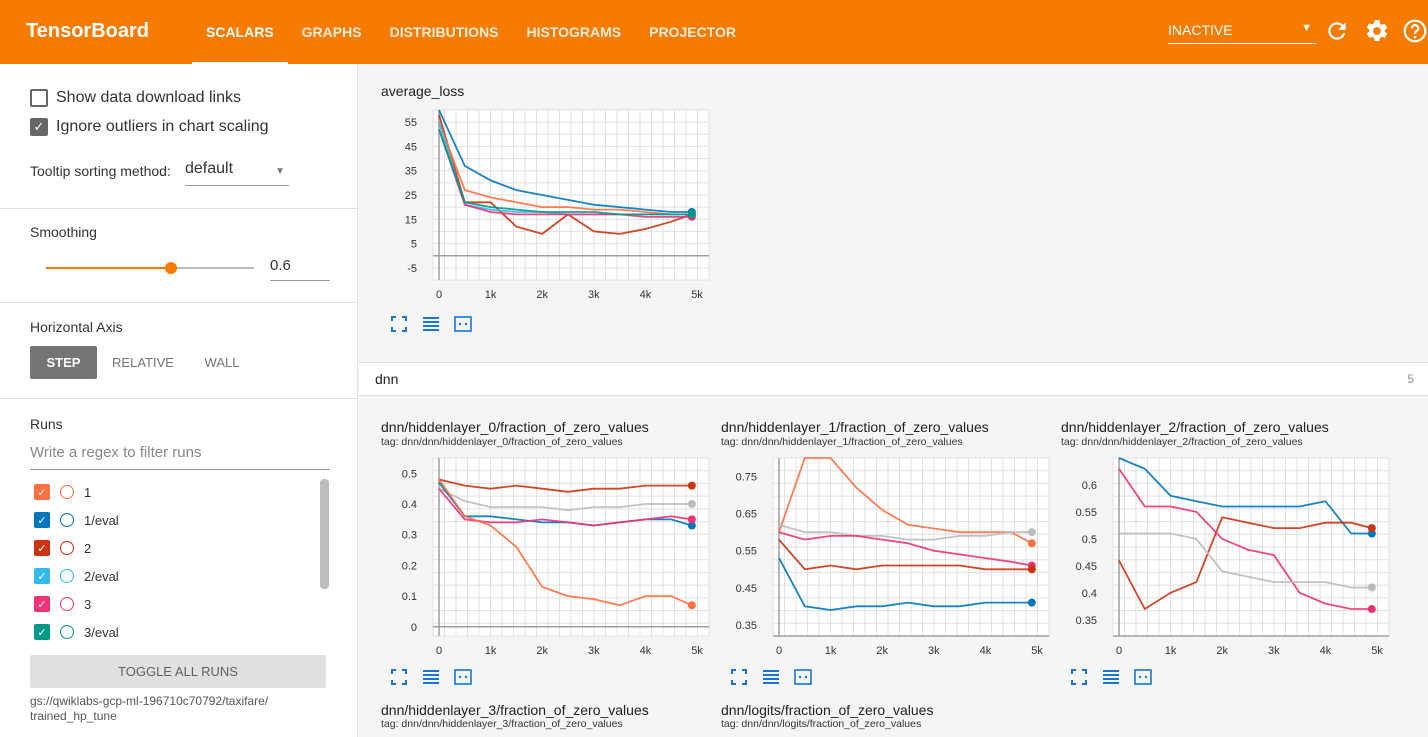  What do you see at coordinates (1377, 31) in the screenshot?
I see `settings-icon` at bounding box center [1377, 31].